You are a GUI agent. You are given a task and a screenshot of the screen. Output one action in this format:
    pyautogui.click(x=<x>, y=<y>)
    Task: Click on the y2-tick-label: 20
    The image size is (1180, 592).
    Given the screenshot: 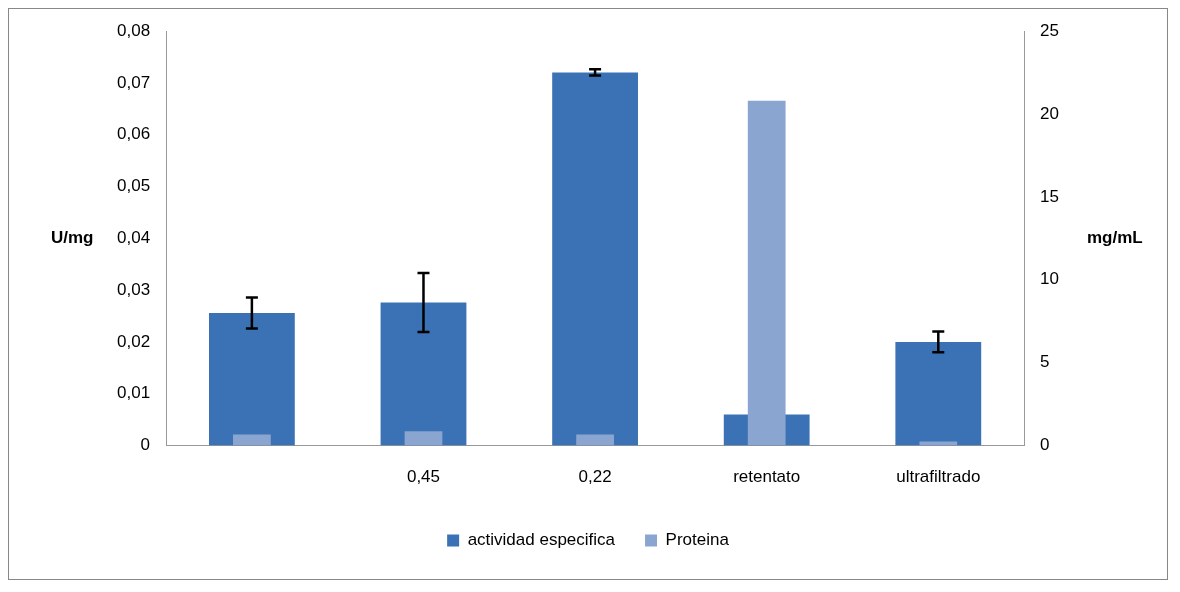 What is the action you would take?
    pyautogui.click(x=1050, y=113)
    